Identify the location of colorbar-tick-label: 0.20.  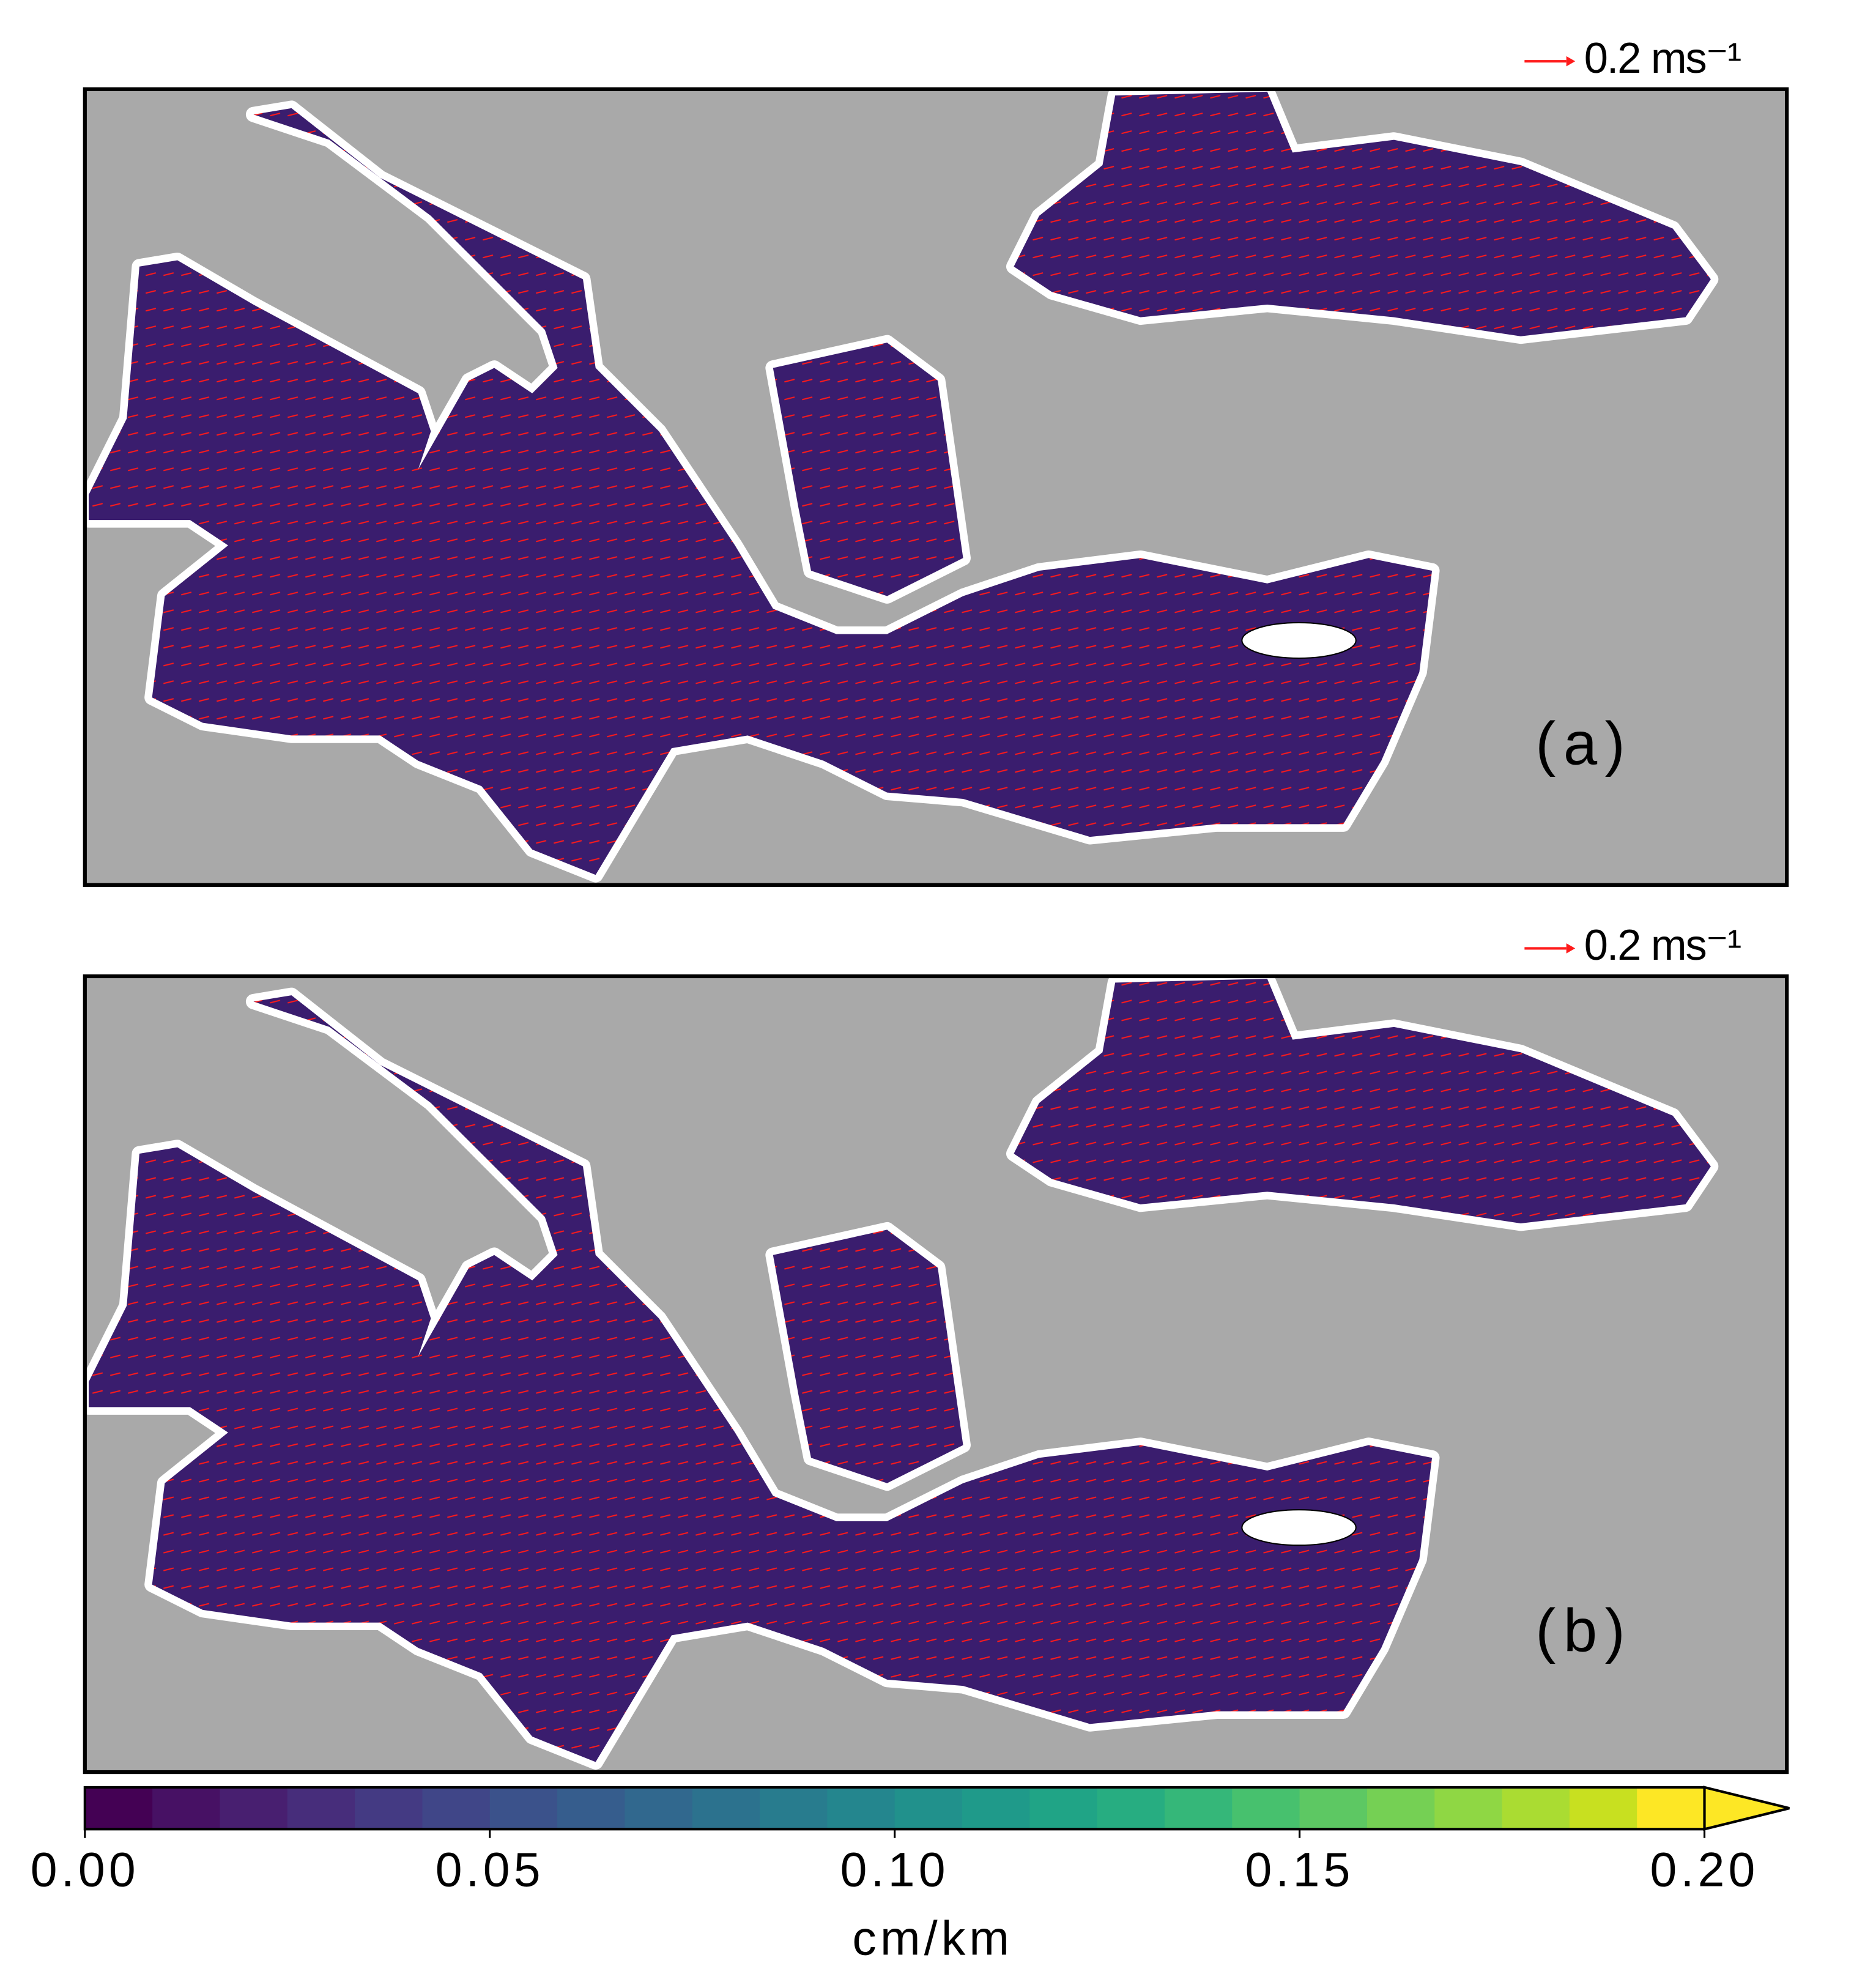
(1704, 1870).